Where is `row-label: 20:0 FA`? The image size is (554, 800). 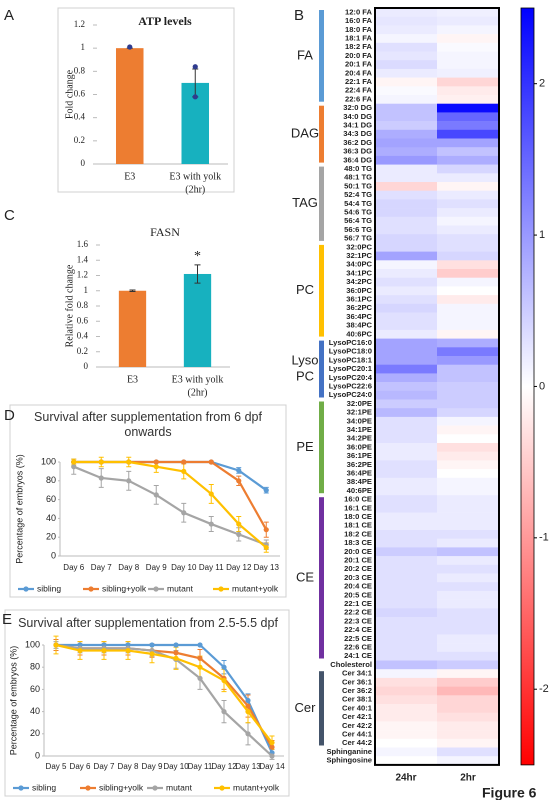 row-label: 20:0 FA is located at coordinates (359, 55).